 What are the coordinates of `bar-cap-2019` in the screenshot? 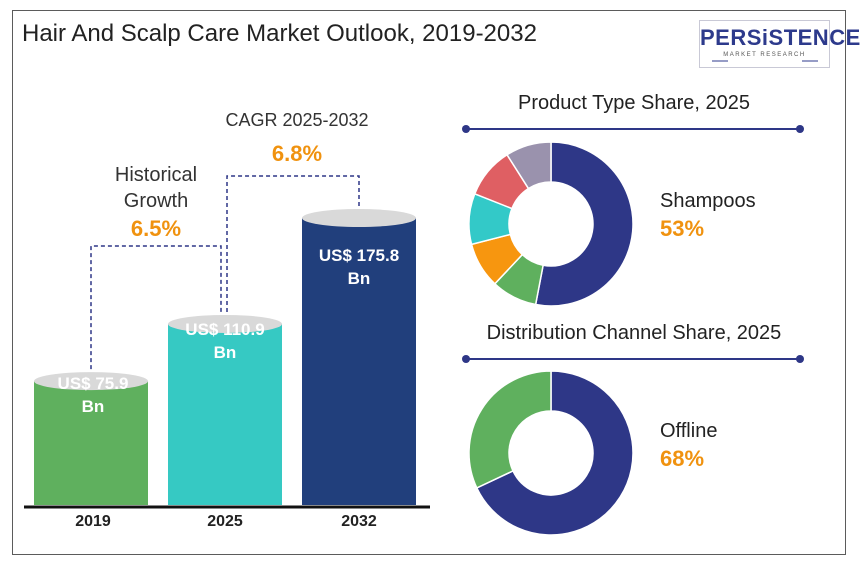 It's located at (91, 381).